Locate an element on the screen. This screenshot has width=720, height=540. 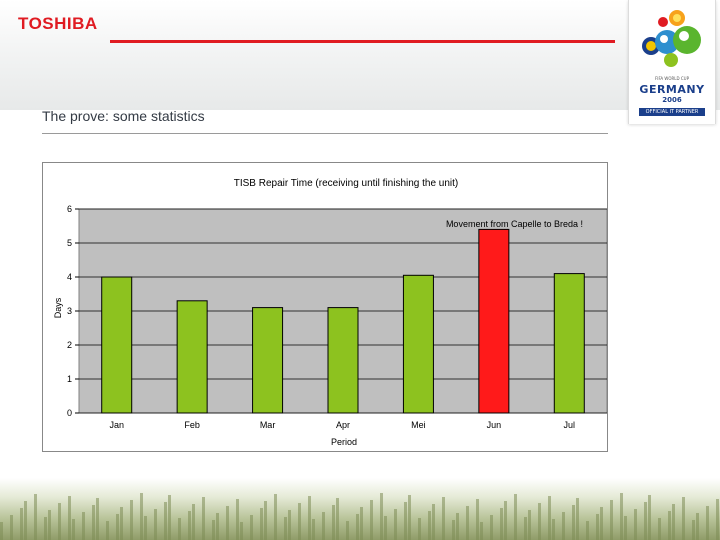
world-cup-emblem-icon is located at coordinates (671, 38).